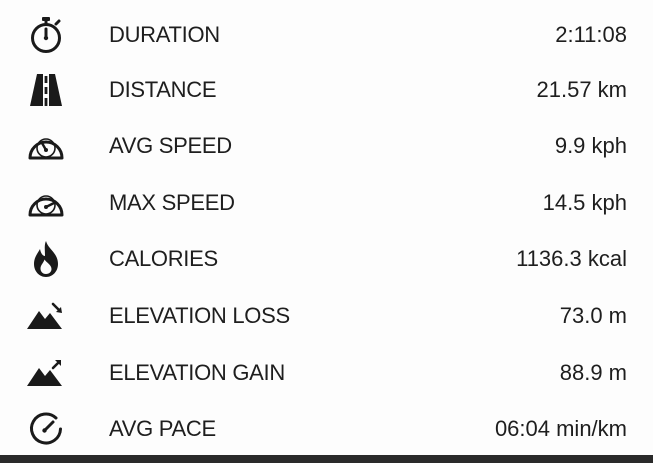 Image resolution: width=653 pixels, height=463 pixels. What do you see at coordinates (46, 203) in the screenshot?
I see `speedometer-max-icon` at bounding box center [46, 203].